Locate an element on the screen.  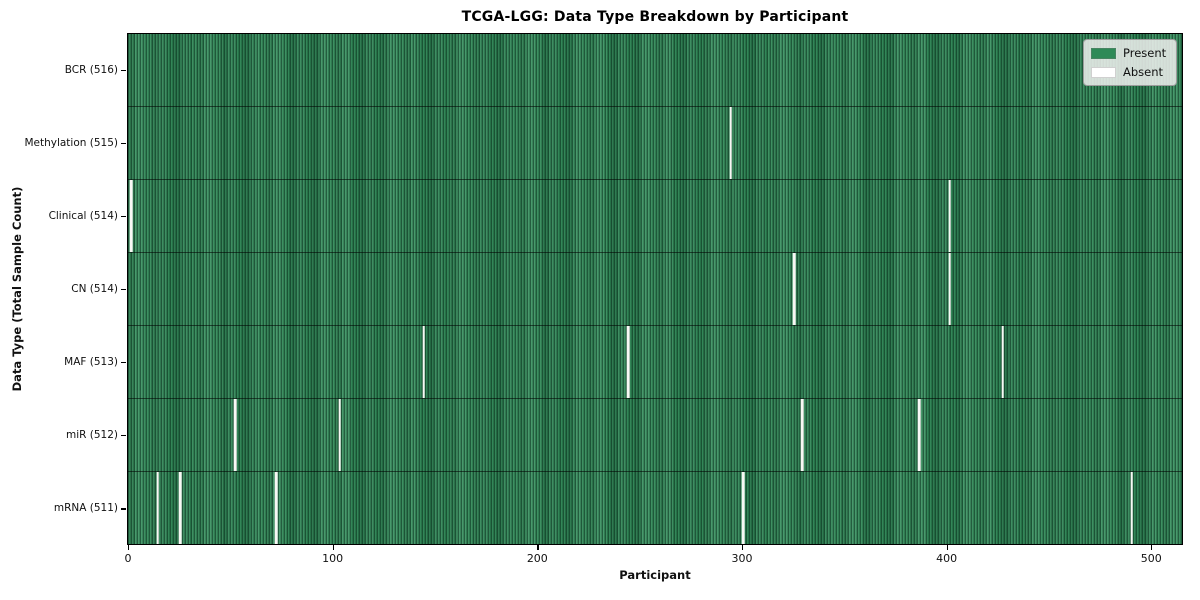
y-tick-label-CN: CN (514) is located at coordinates (94, 289).